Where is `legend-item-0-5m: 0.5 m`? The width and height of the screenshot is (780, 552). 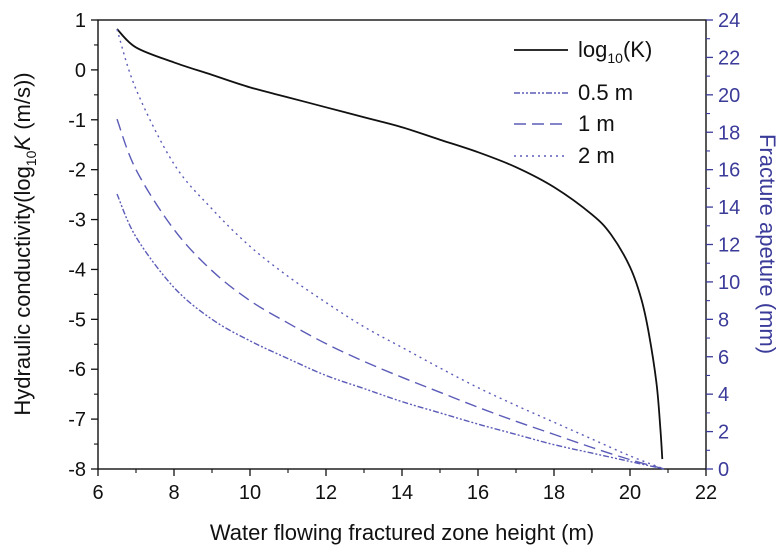 legend-item-0-5m: 0.5 m is located at coordinates (573, 92).